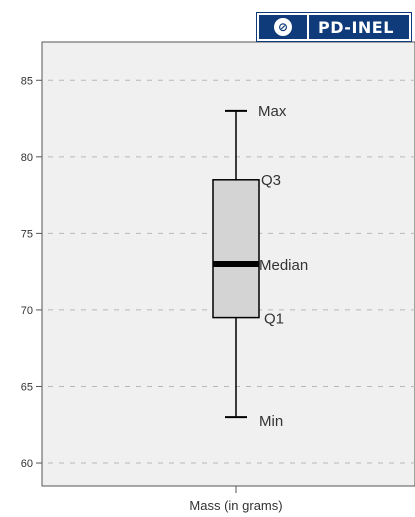 The image size is (415, 517). What do you see at coordinates (27, 158) in the screenshot?
I see `y-tick-label: 80` at bounding box center [27, 158].